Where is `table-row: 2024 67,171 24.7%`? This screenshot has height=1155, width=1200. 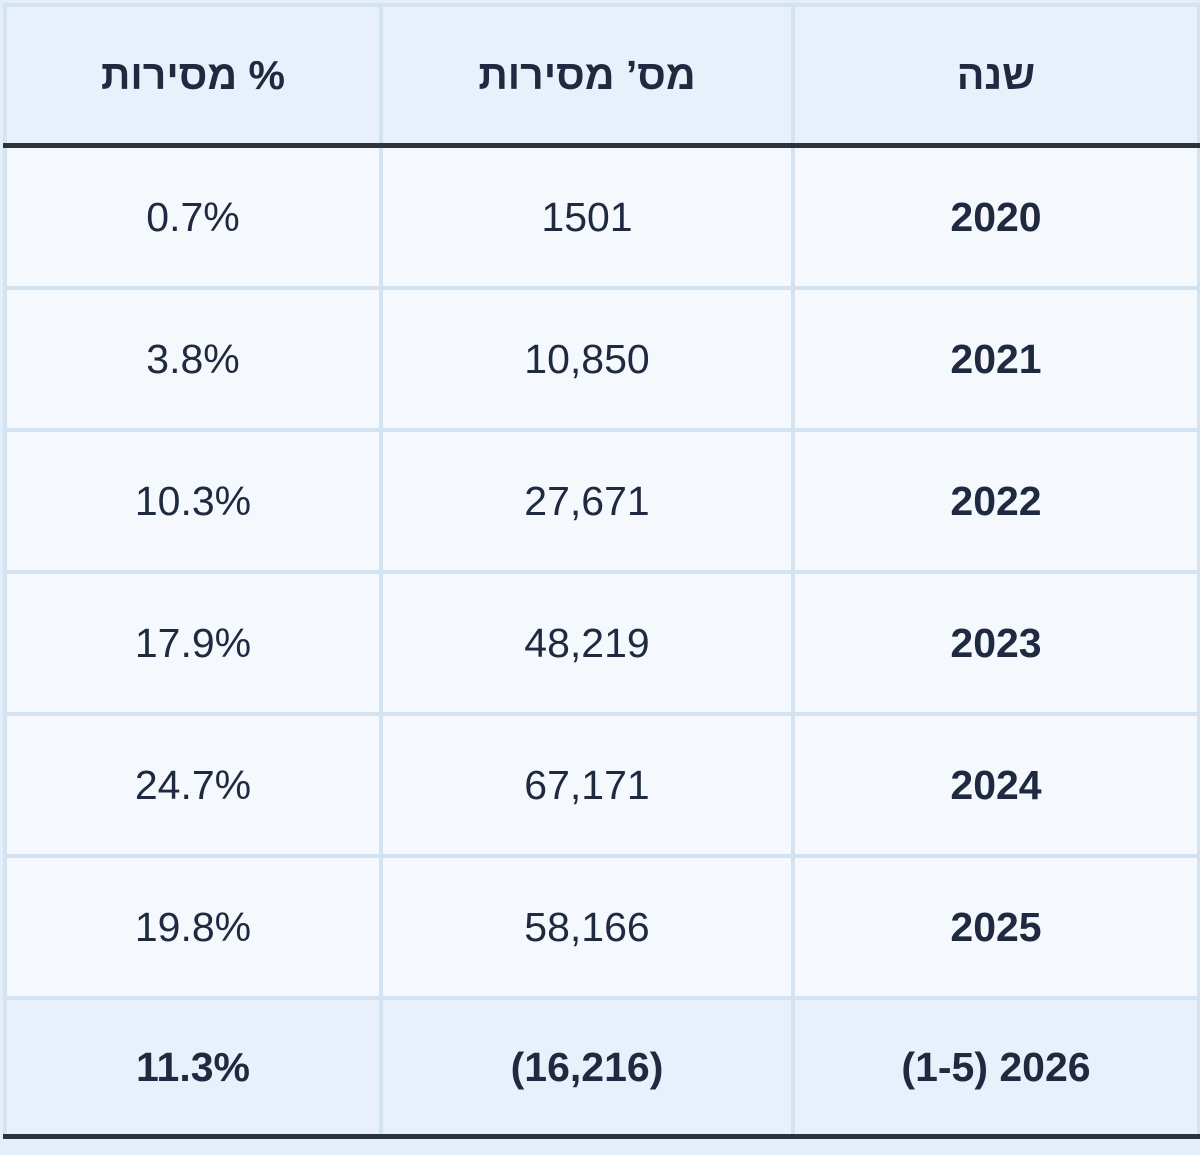 table-row: 2024 67,171 24.7% is located at coordinates (601, 785).